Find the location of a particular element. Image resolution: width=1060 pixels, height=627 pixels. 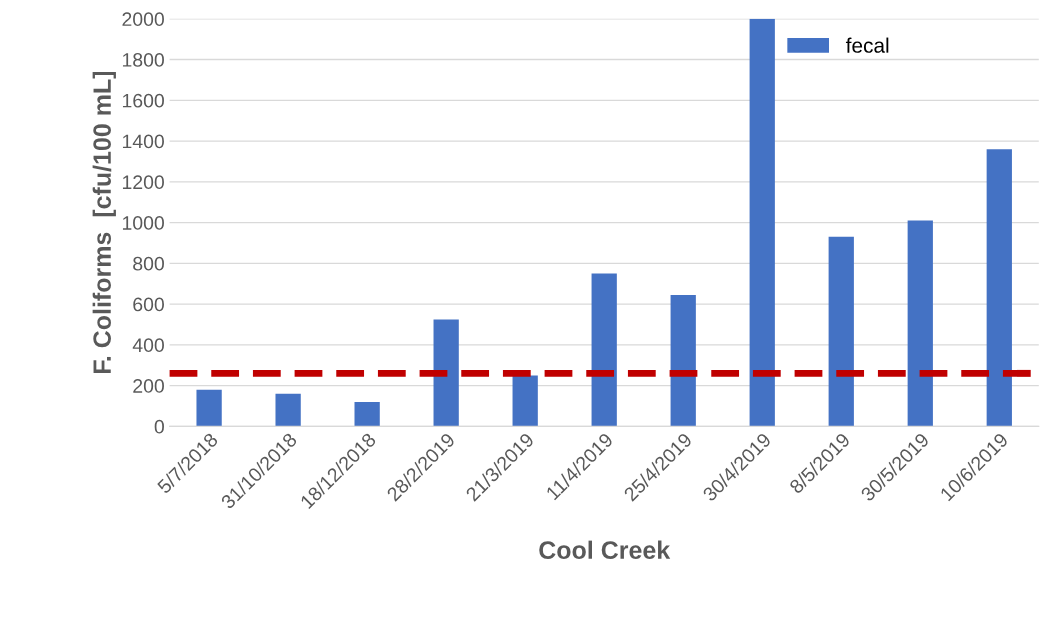

y-tick-label: 200 is located at coordinates (148, 386).